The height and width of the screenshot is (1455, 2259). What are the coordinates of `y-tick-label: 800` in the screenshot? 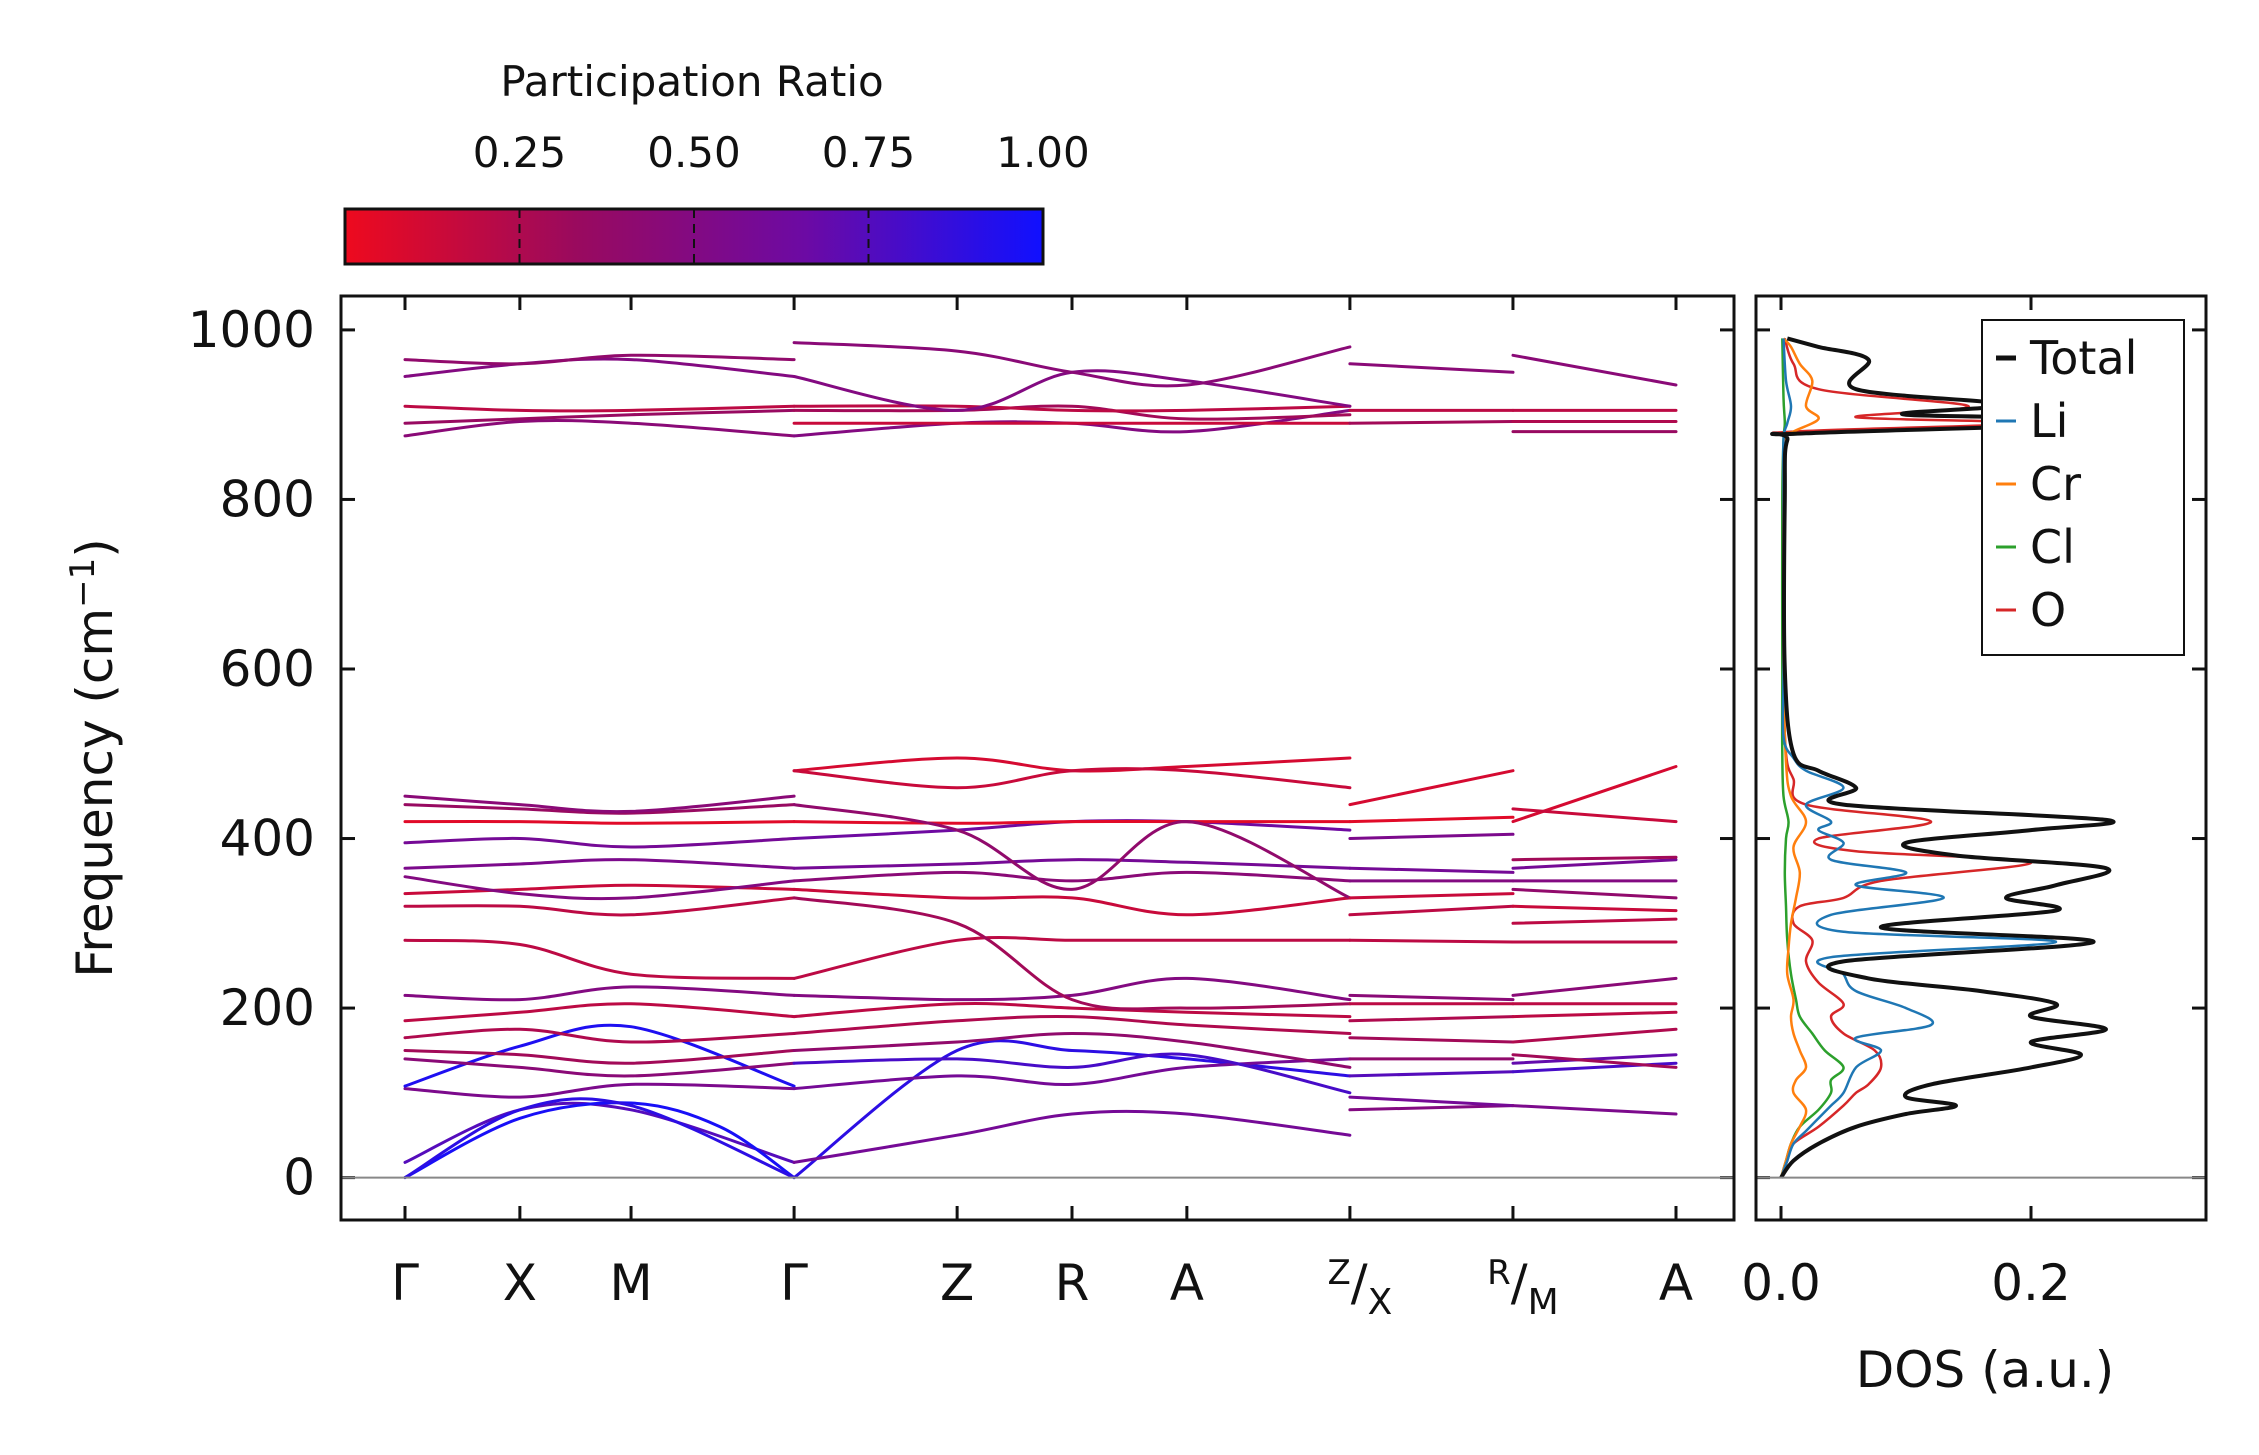 It's located at (267, 499).